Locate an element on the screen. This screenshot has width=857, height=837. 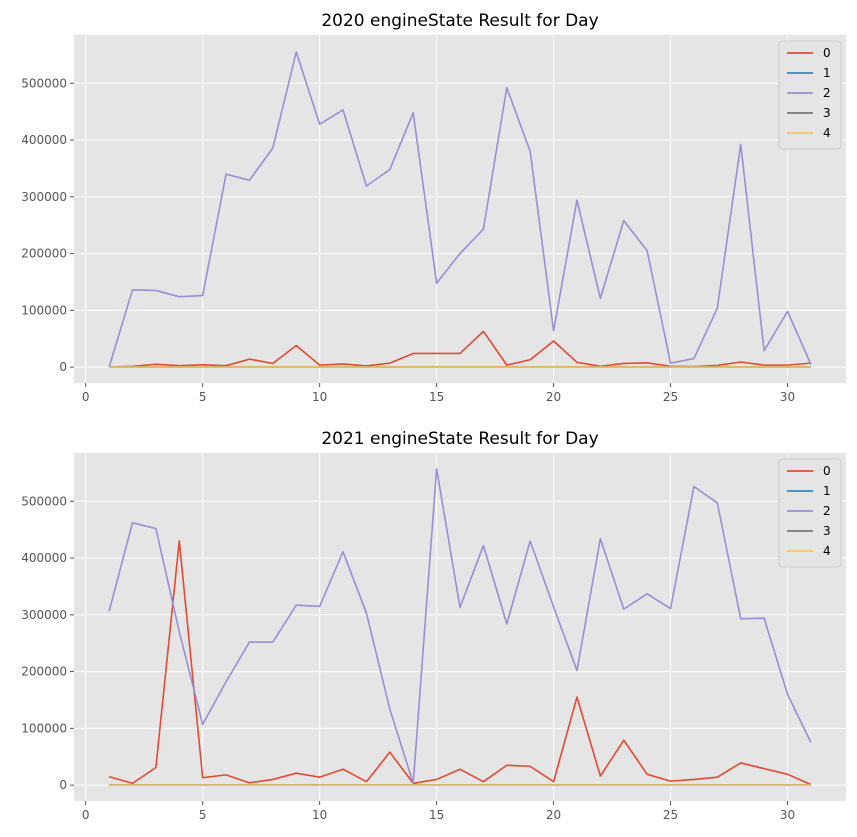
chart-title: 2021 engineState Result for Day is located at coordinates (459, 439).